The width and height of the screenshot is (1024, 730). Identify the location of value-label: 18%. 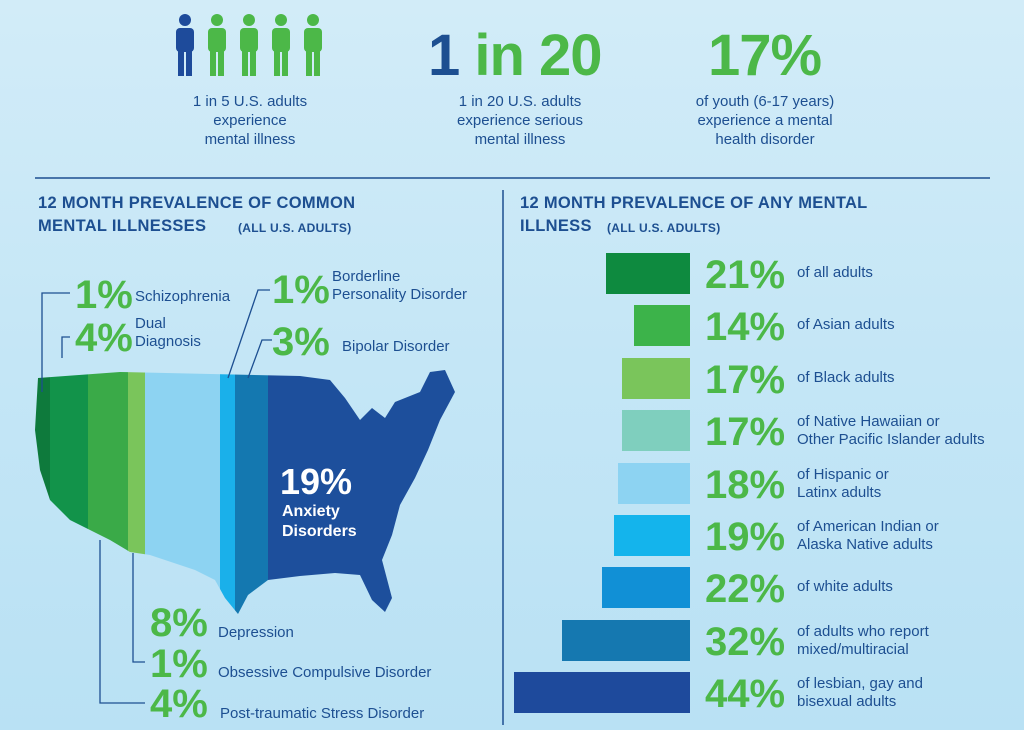
(745, 484).